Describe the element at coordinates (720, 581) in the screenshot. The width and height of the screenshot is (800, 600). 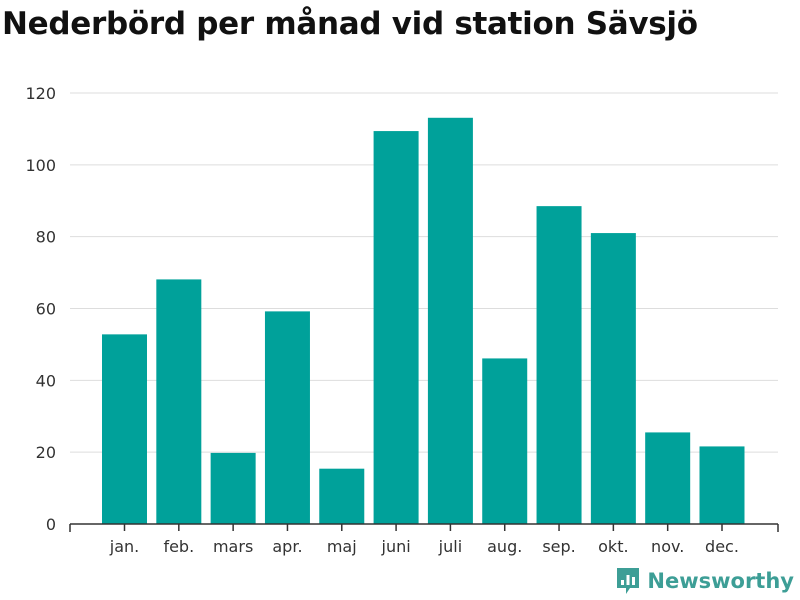
I see `brand-name: Newsworthy` at that location.